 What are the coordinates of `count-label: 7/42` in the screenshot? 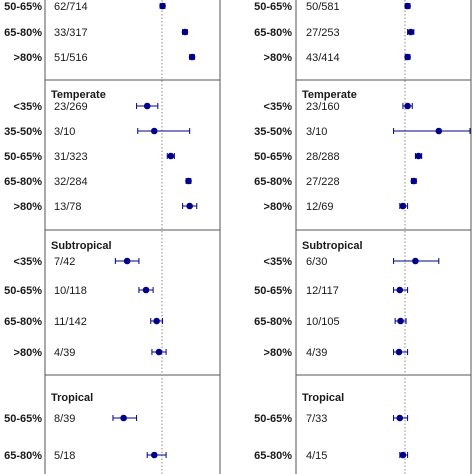 It's located at (64, 262).